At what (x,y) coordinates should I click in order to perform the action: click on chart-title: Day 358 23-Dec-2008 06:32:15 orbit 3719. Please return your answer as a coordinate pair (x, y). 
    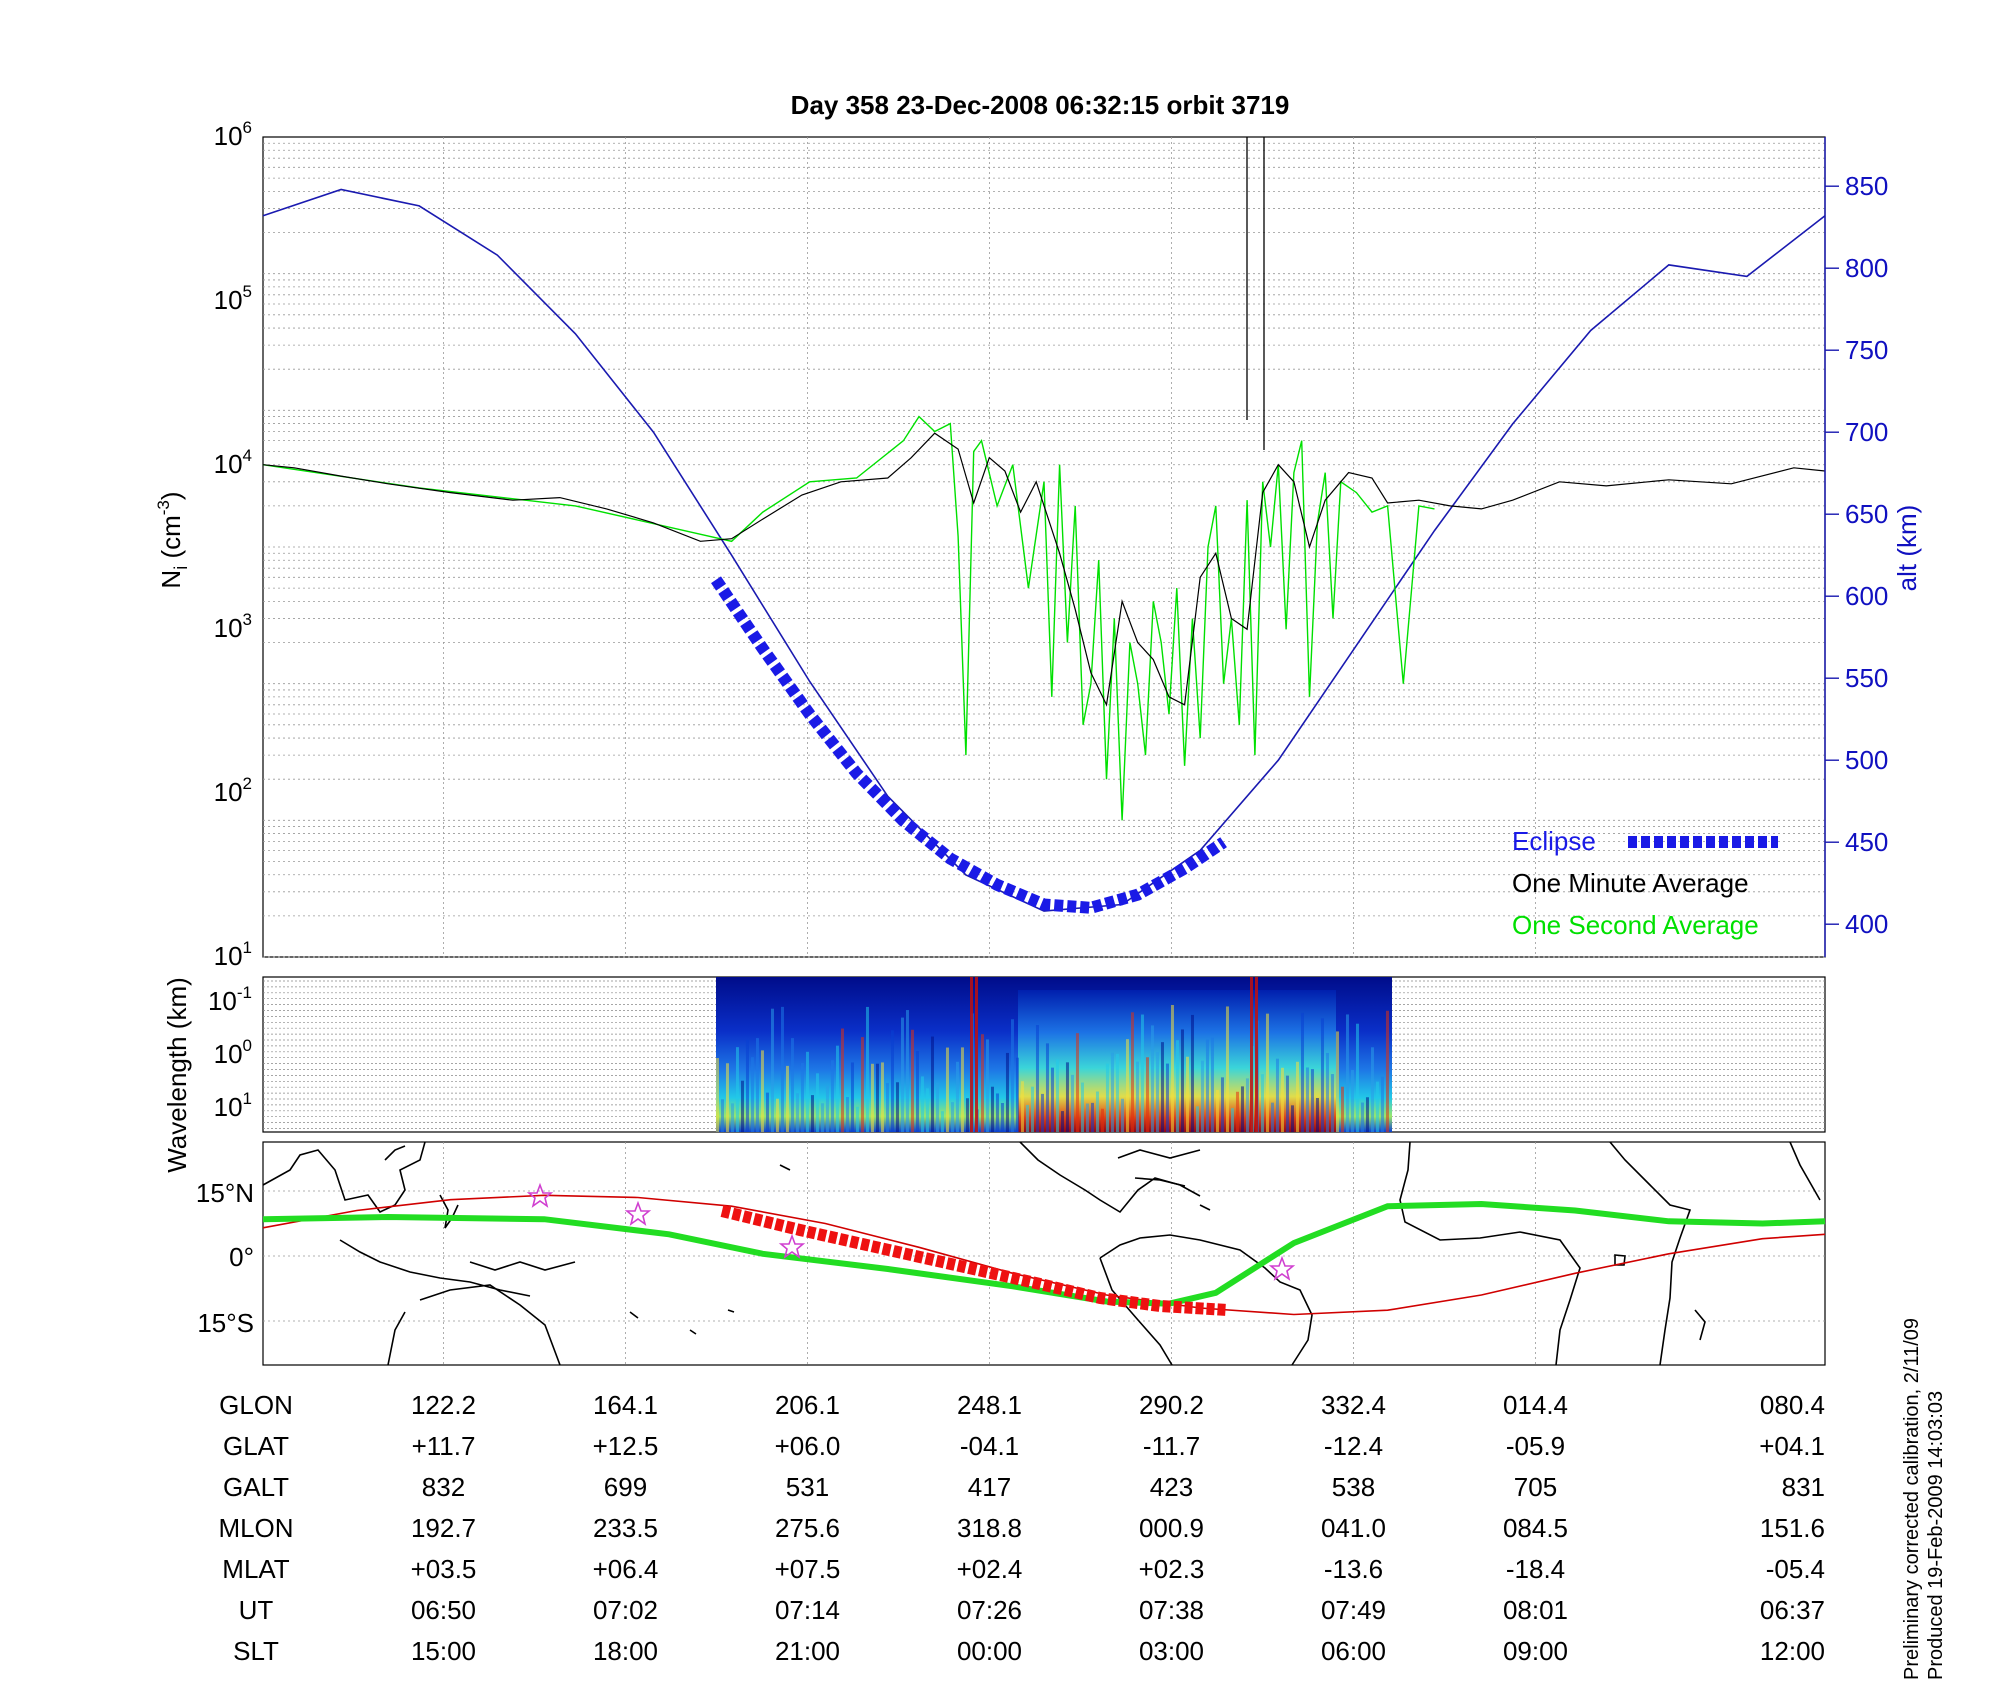
    Looking at the image, I should click on (1040, 105).